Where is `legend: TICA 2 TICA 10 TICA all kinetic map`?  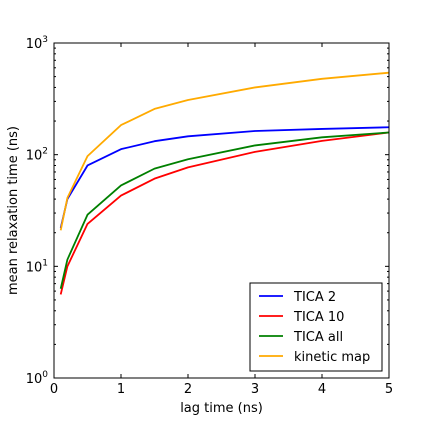 legend: TICA 2 TICA 10 TICA all kinetic map is located at coordinates (316, 327).